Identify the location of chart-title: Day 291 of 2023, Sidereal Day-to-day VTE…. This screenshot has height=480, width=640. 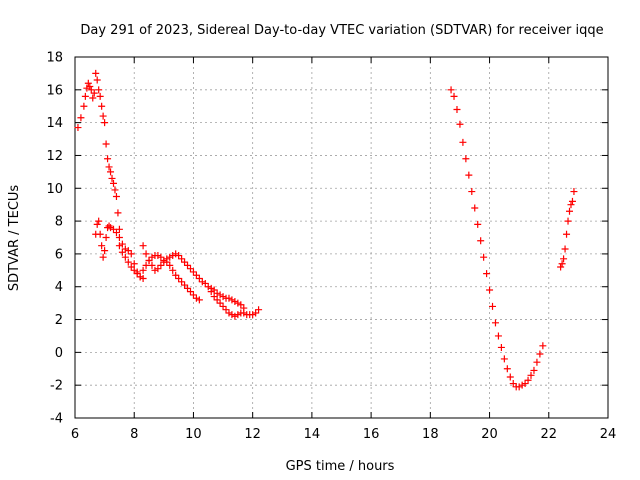
(341, 30).